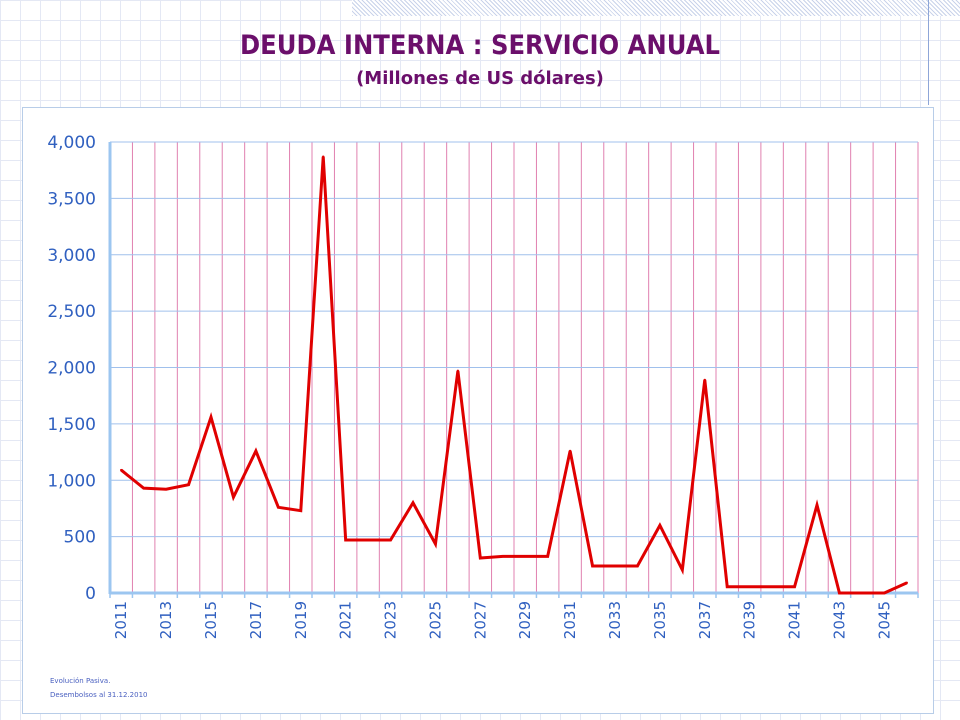 The height and width of the screenshot is (720, 960). What do you see at coordinates (570, 620) in the screenshot?
I see `x-tick-label: 2031` at bounding box center [570, 620].